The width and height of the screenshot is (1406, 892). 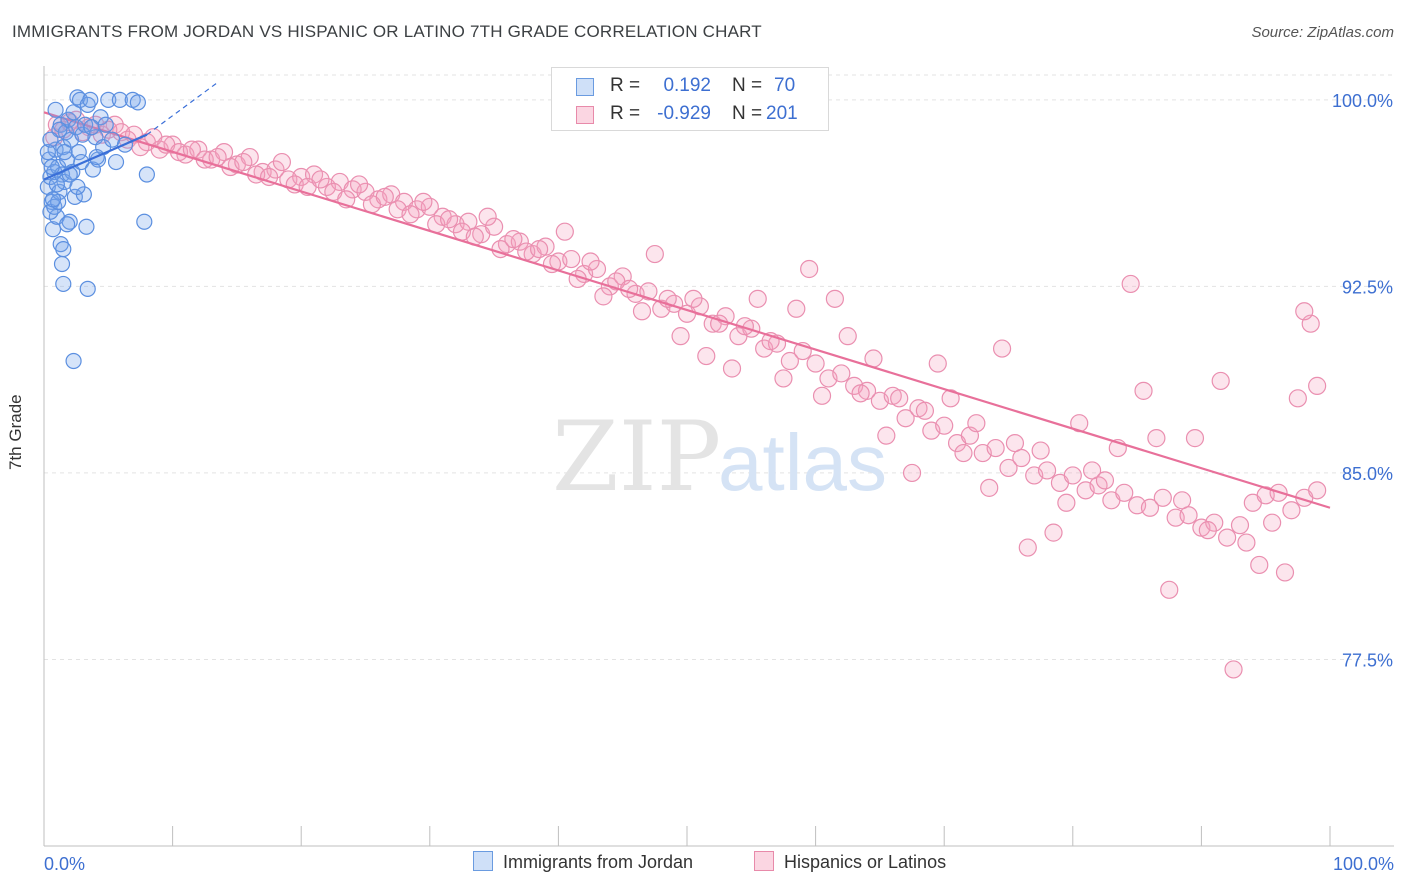 What do you see at coordinates (1367, 474) in the screenshot?
I see `y-tick-label: 85.0%` at bounding box center [1367, 474].